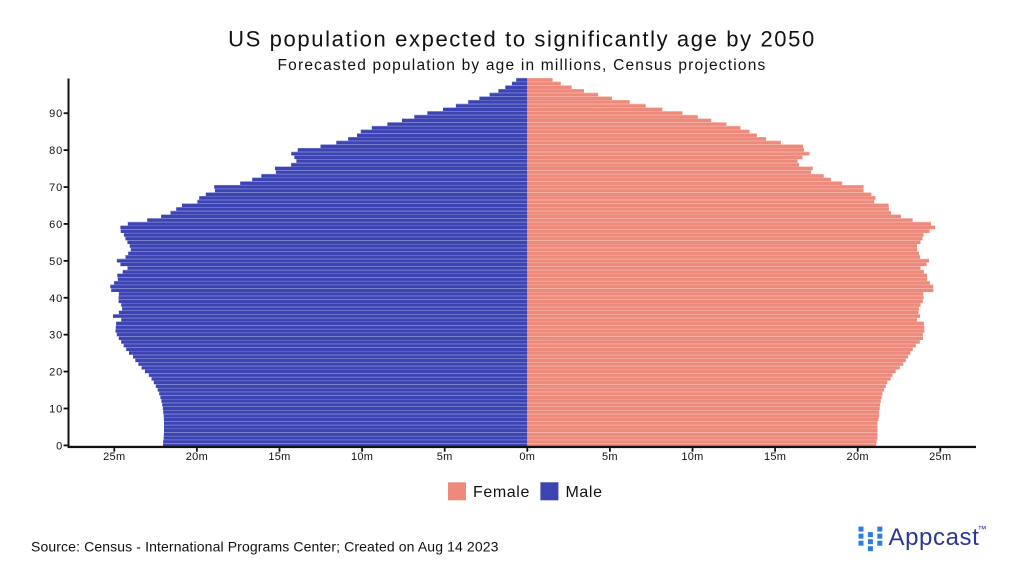 The width and height of the screenshot is (1024, 575). What do you see at coordinates (56, 373) in the screenshot?
I see `svg-text: 20` at bounding box center [56, 373].